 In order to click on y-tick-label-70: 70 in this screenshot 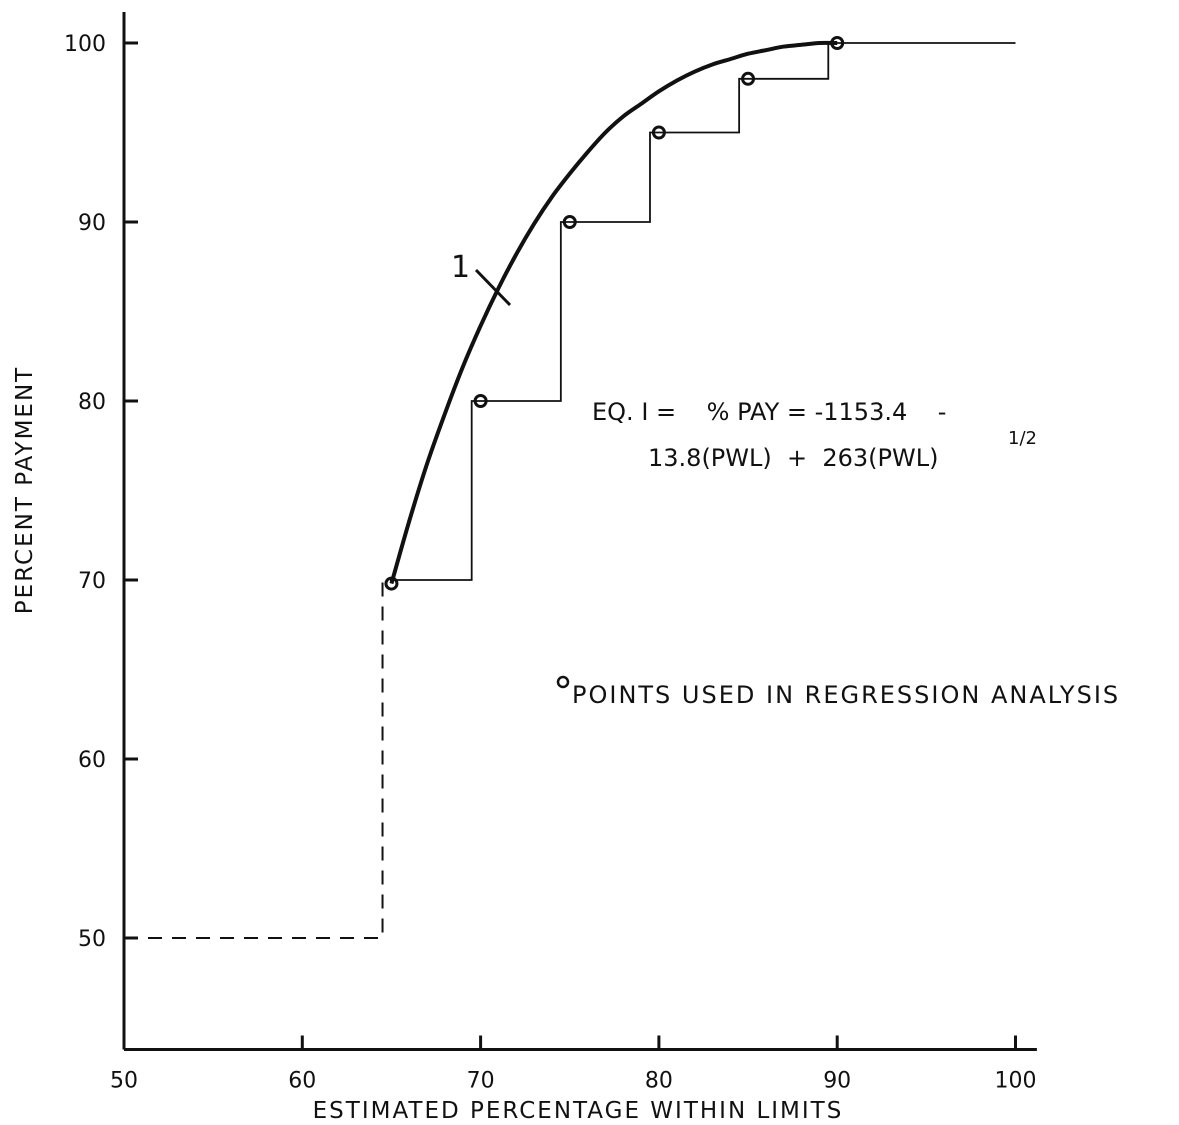, I will do `click(92, 581)`.